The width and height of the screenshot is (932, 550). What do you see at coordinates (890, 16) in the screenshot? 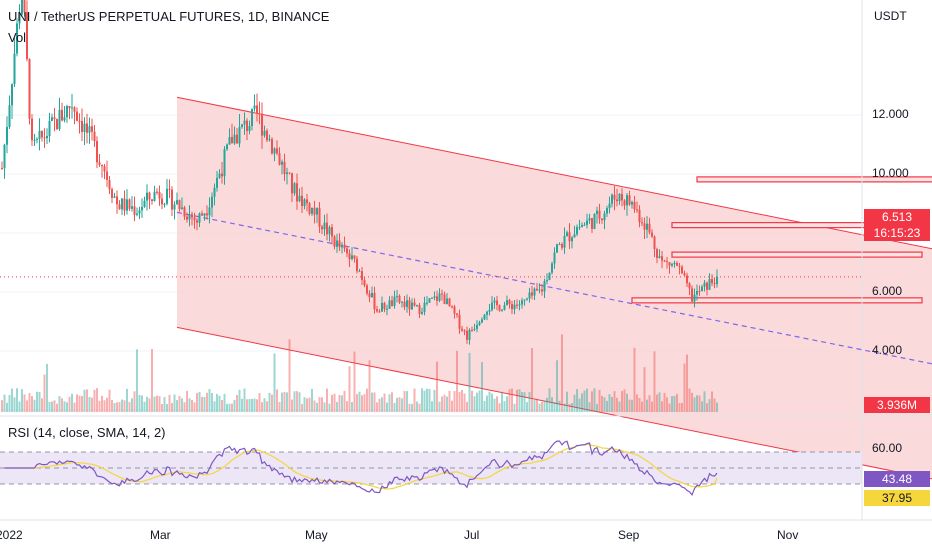
I see `price-axis-unit: USDT` at bounding box center [890, 16].